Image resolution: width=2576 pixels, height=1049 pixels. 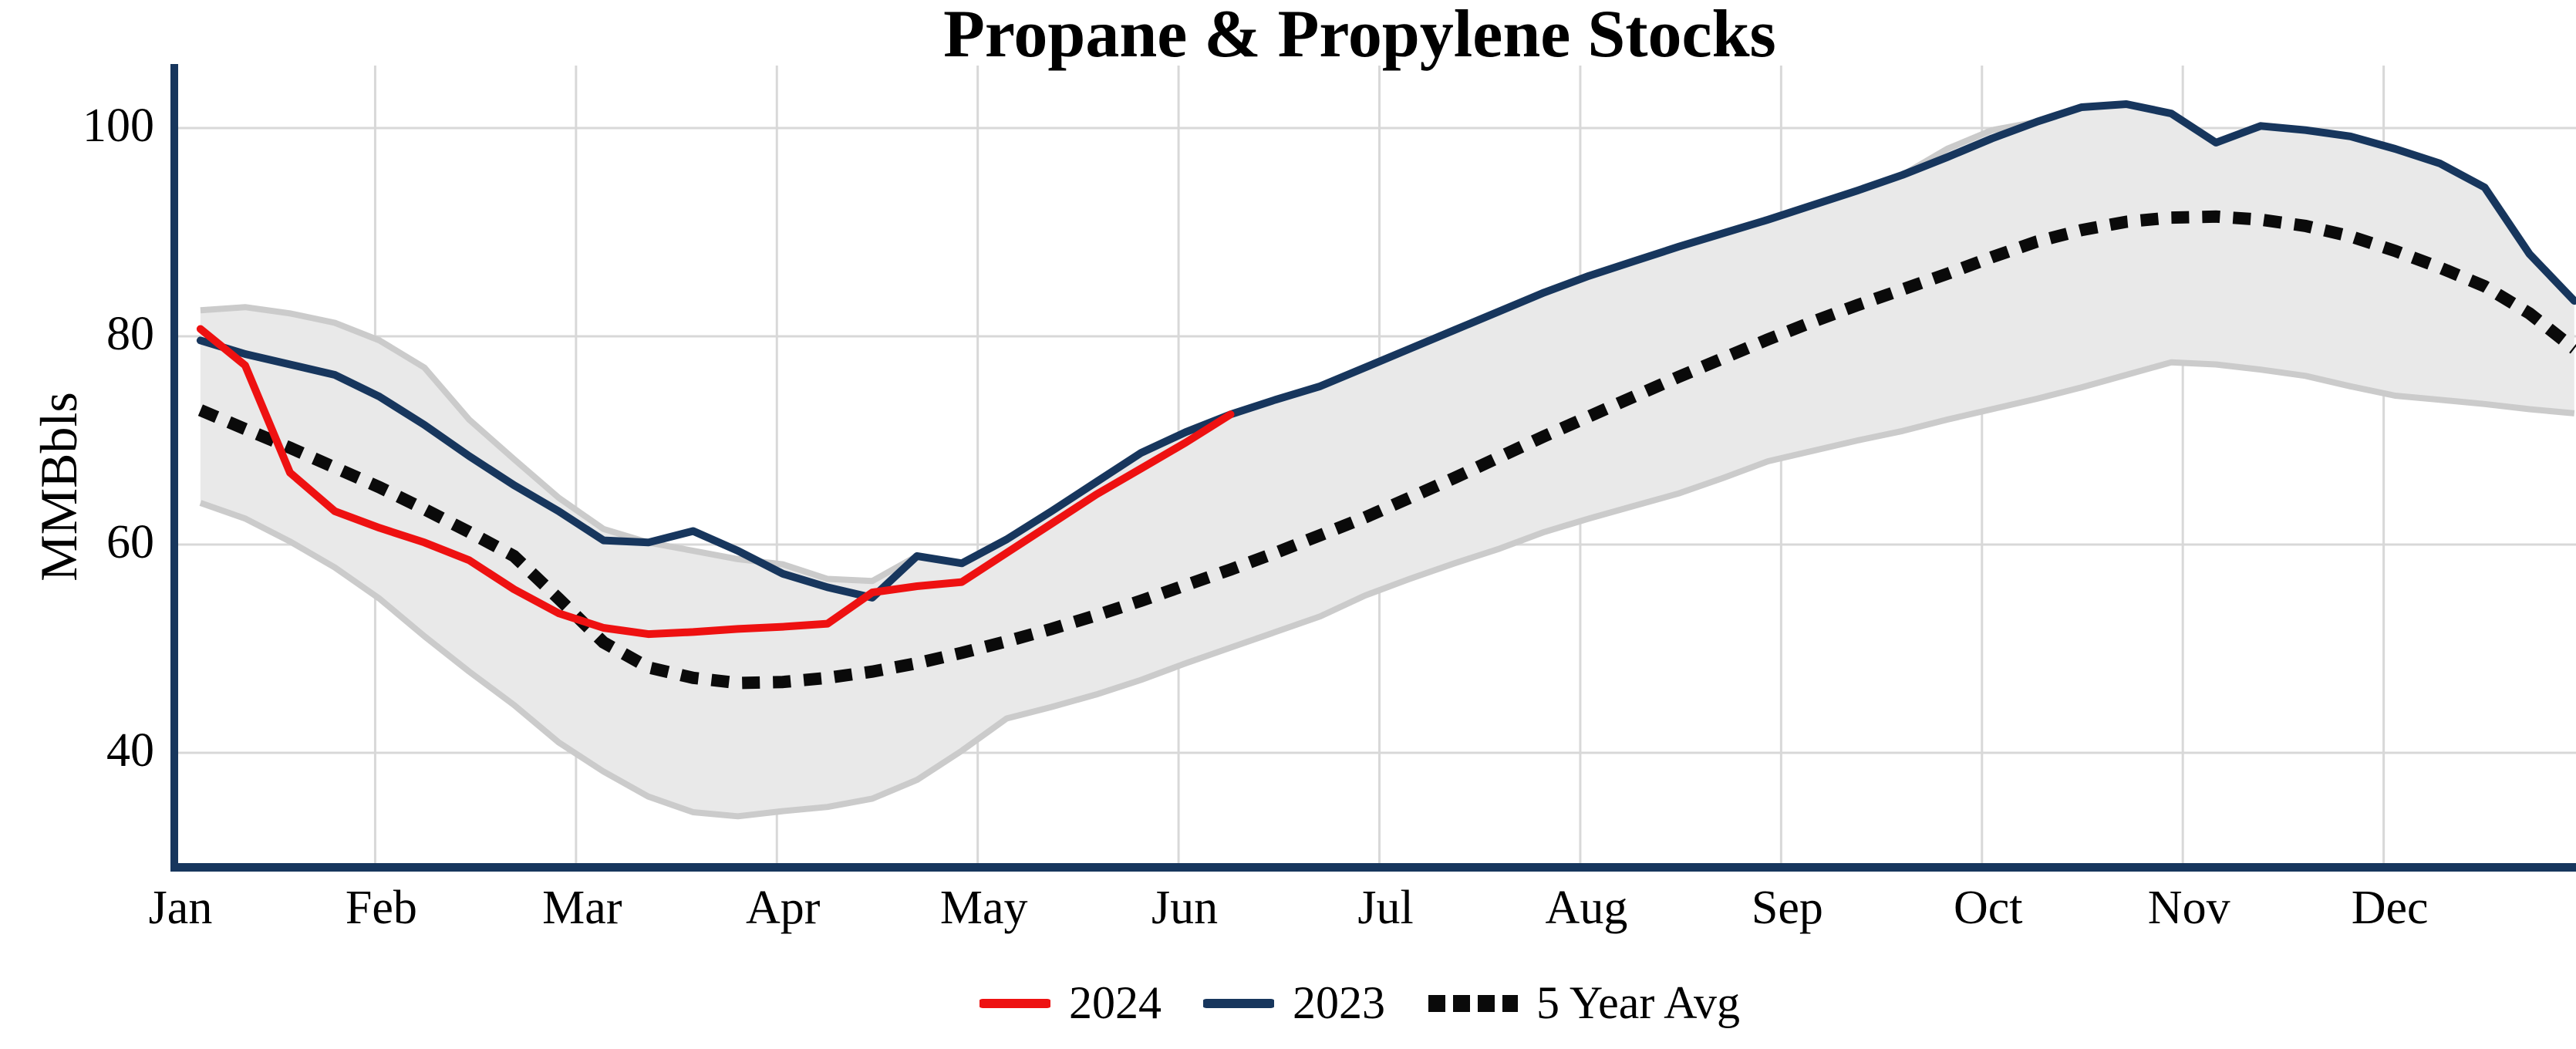 I want to click on x-tick-label-may: May, so click(x=983, y=908).